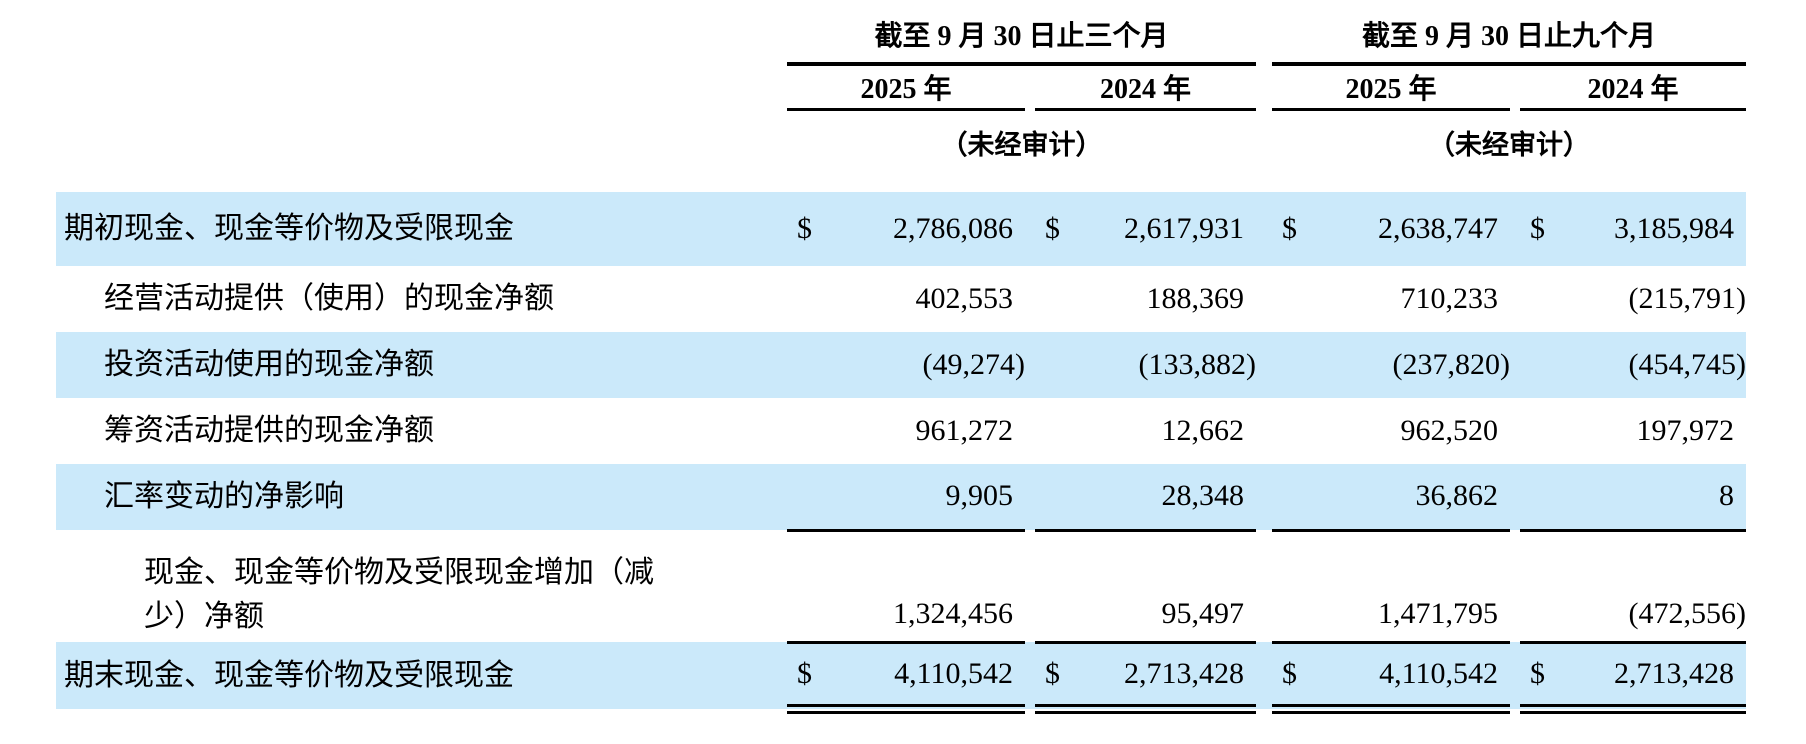  I want to click on cell-amount: 961,272, so click(964, 430).